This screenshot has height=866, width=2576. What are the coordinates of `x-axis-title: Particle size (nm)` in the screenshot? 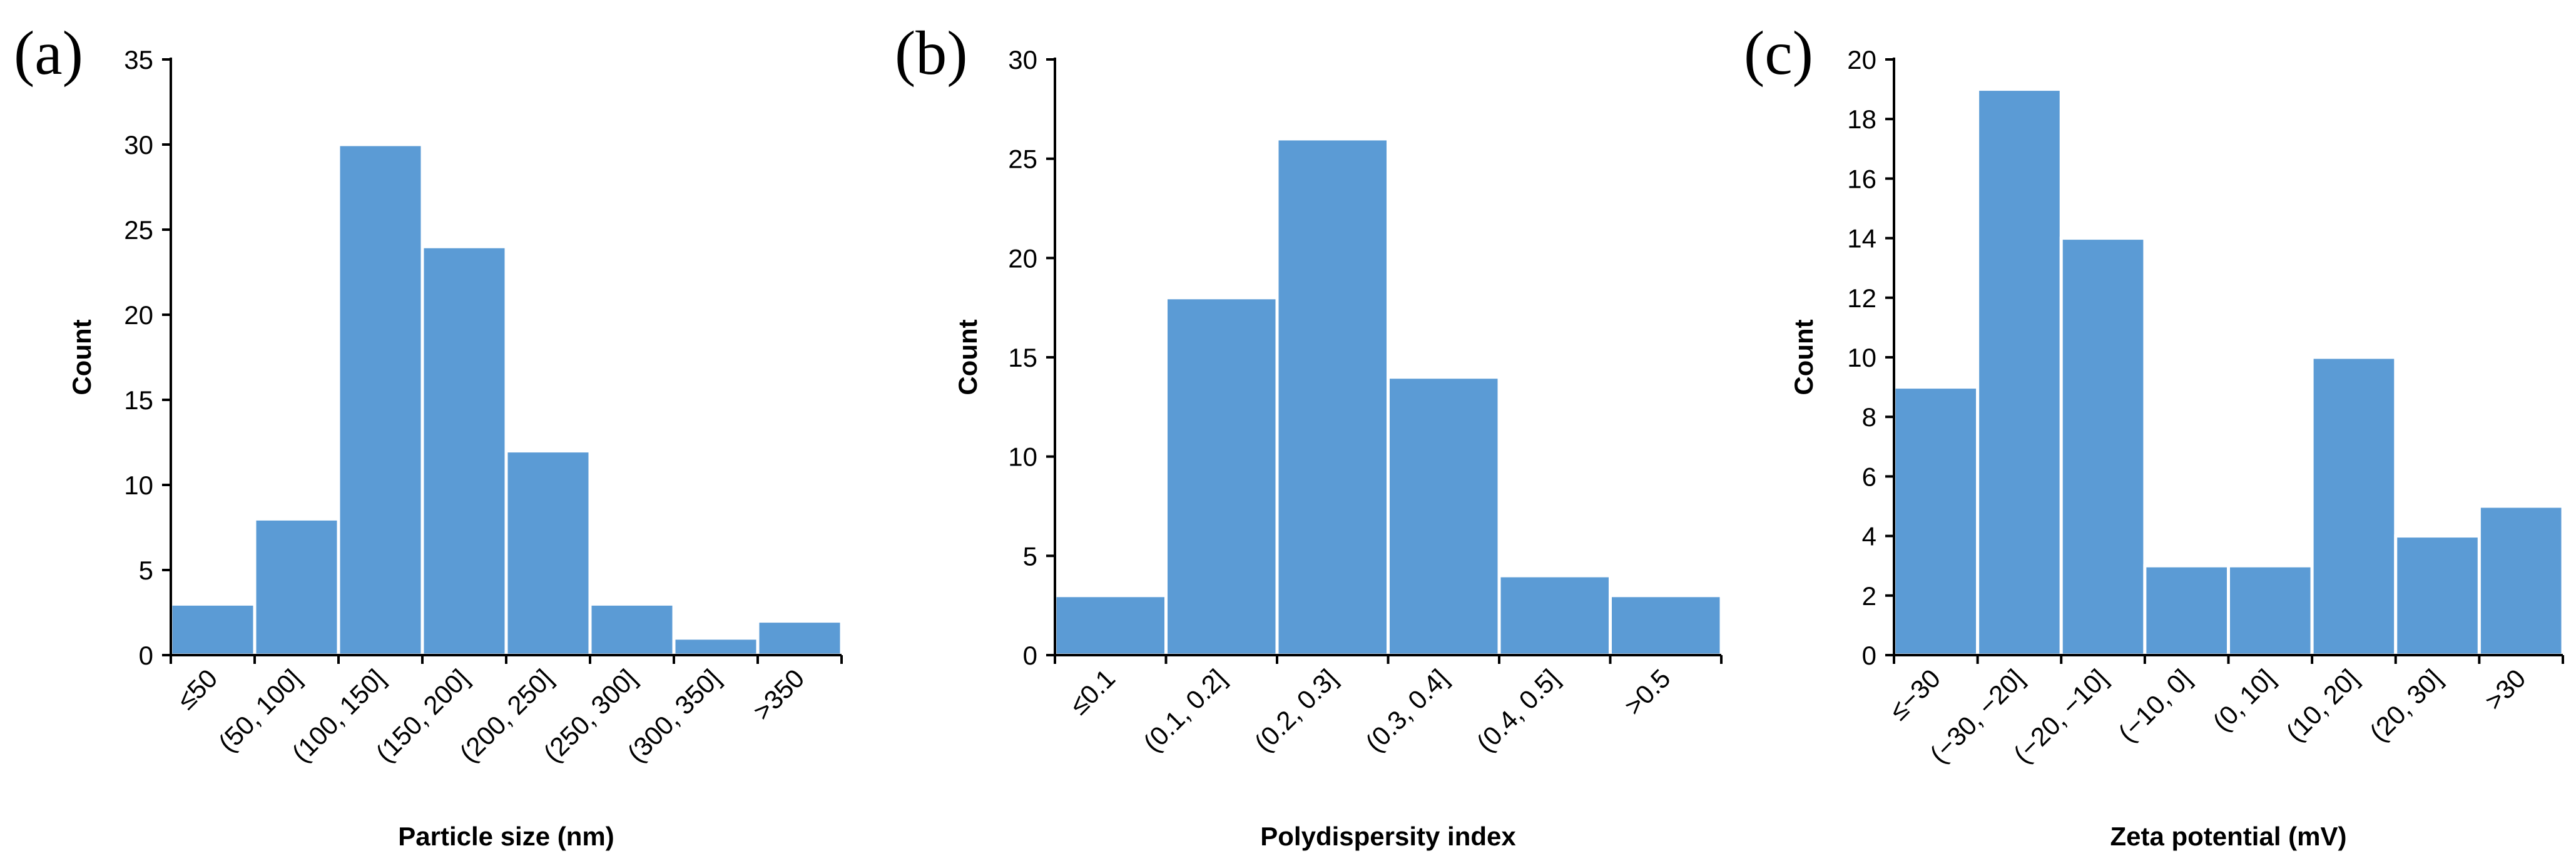 It's located at (506, 836).